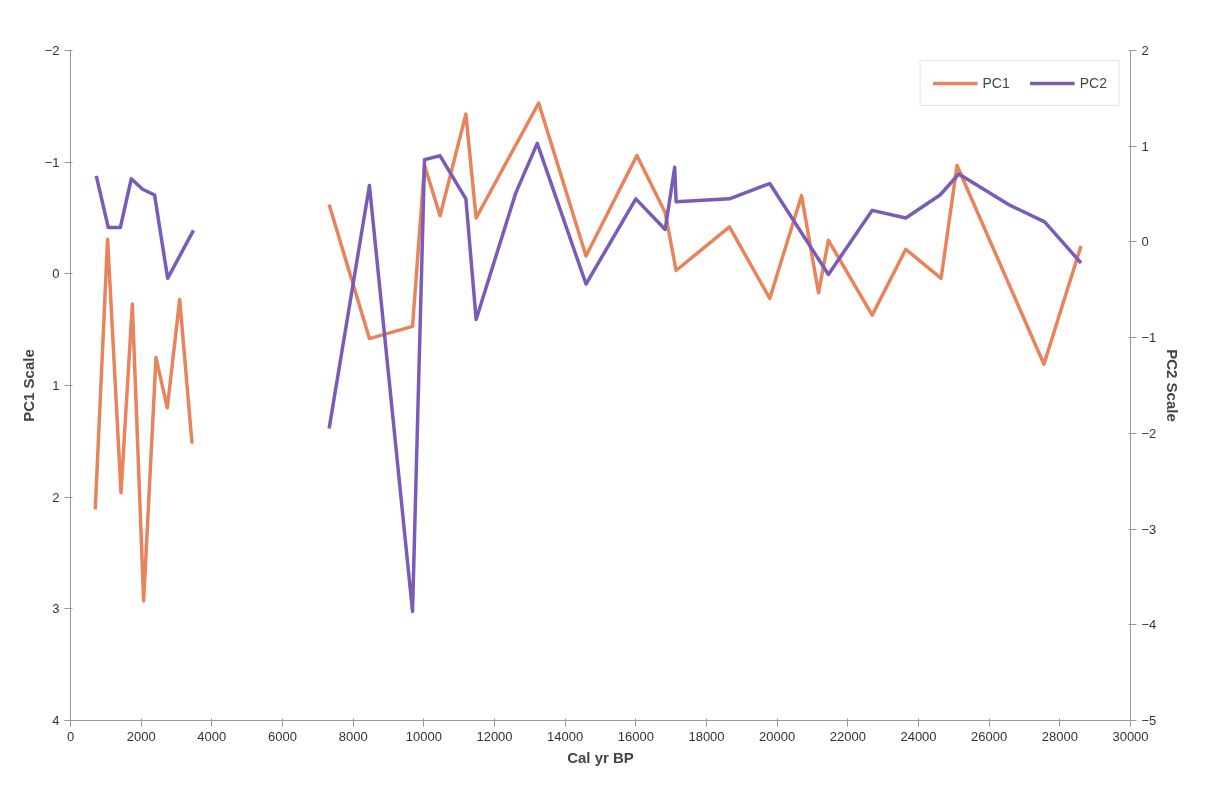  What do you see at coordinates (635, 736) in the screenshot?
I see `x-tick-label: 16000` at bounding box center [635, 736].